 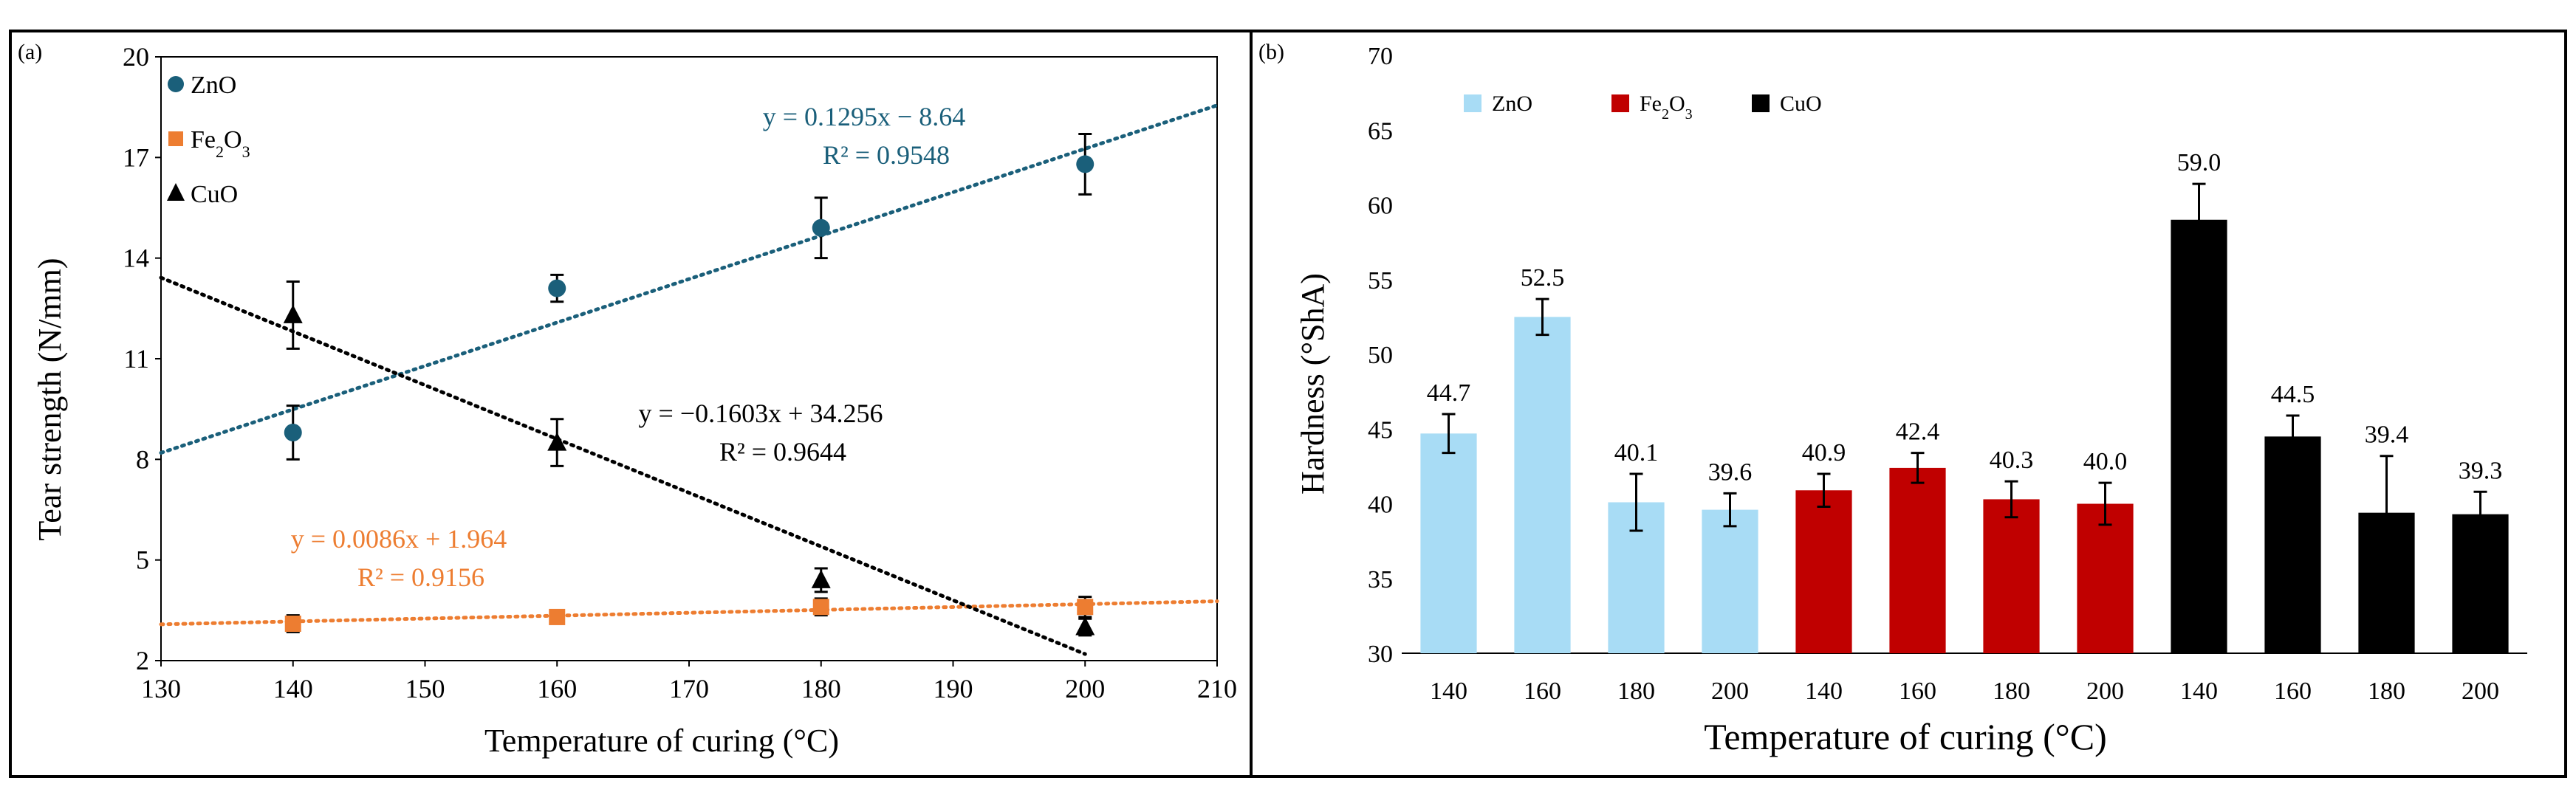 What do you see at coordinates (2012, 460) in the screenshot?
I see `data-label: 40.3` at bounding box center [2012, 460].